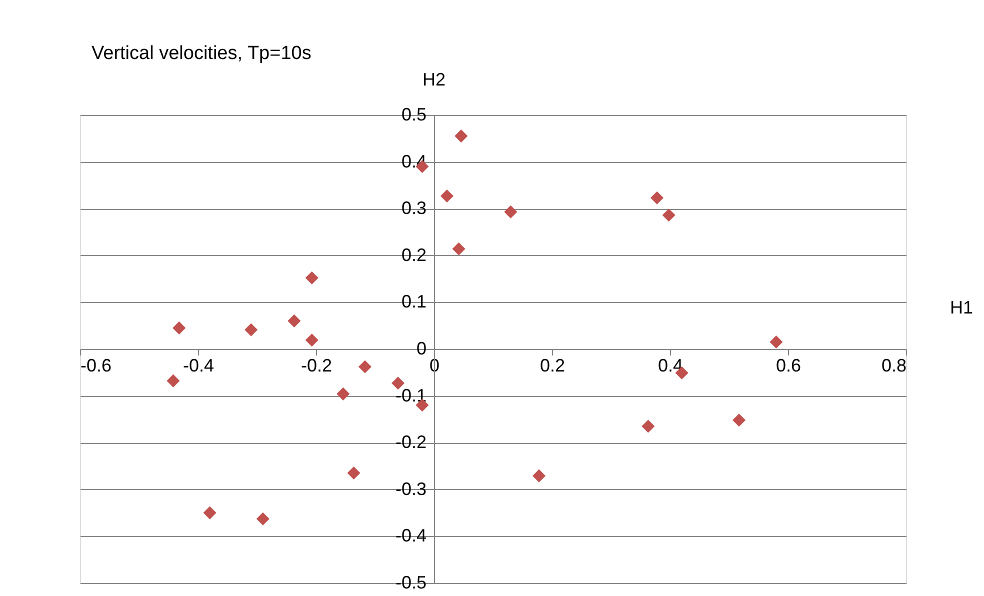 The width and height of the screenshot is (984, 596). What do you see at coordinates (962, 308) in the screenshot?
I see `x-axis-title: H1` at bounding box center [962, 308].